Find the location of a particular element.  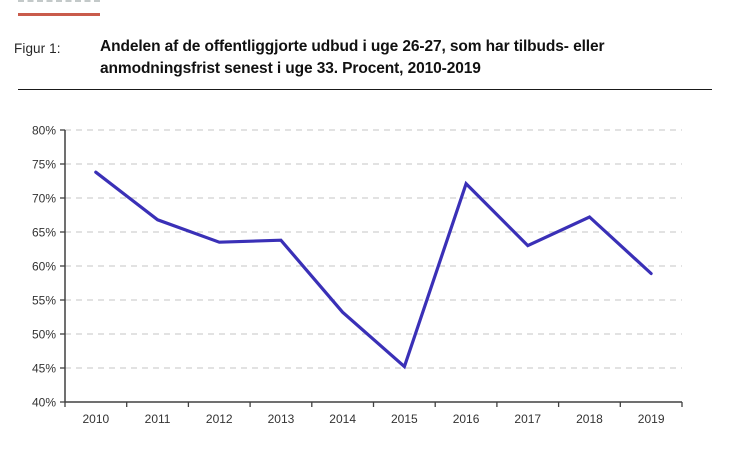

y-tick-label: 45% is located at coordinates (44, 369).